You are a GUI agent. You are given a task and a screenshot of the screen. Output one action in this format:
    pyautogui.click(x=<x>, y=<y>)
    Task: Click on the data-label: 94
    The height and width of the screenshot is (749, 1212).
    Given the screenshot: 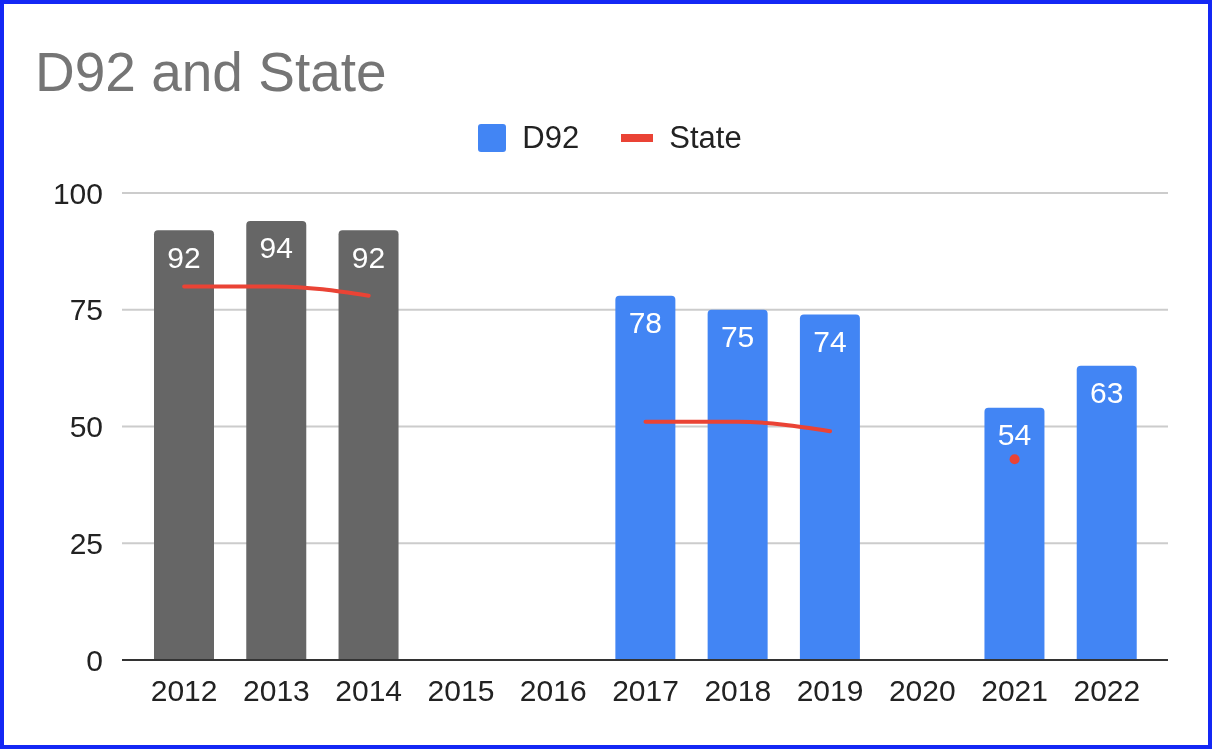 What is the action you would take?
    pyautogui.click(x=276, y=248)
    